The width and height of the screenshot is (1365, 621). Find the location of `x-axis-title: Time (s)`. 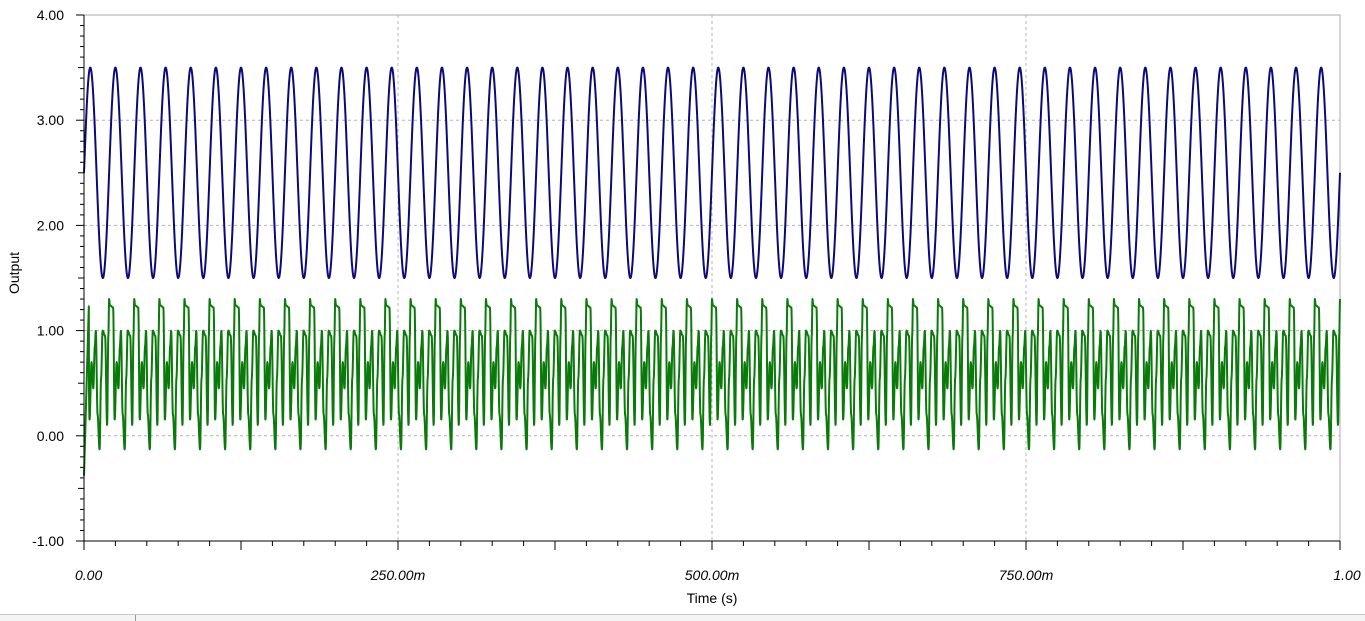

x-axis-title: Time (s) is located at coordinates (712, 598).